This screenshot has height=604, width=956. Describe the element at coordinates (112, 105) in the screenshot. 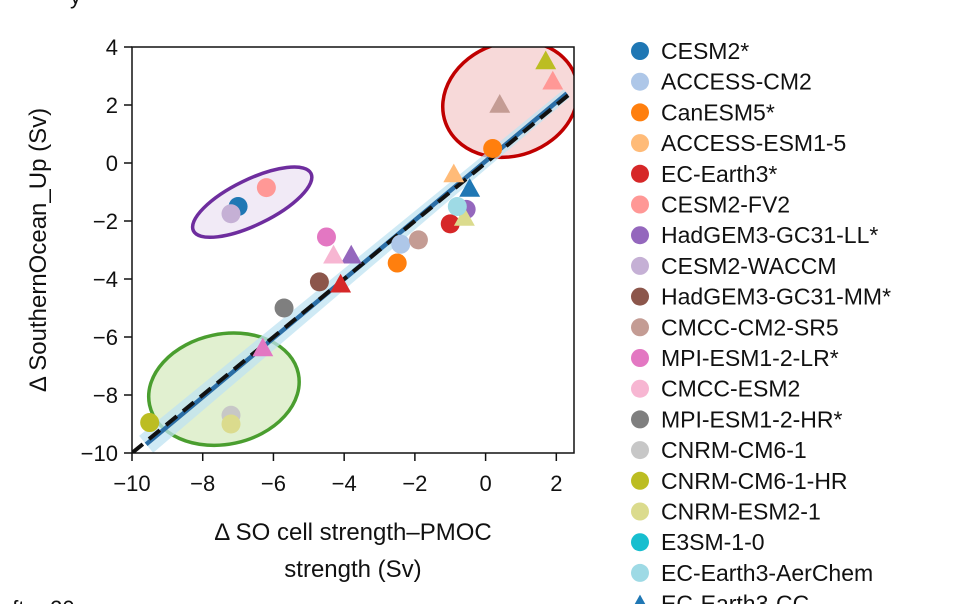

I see `y-tick-label: 2` at that location.